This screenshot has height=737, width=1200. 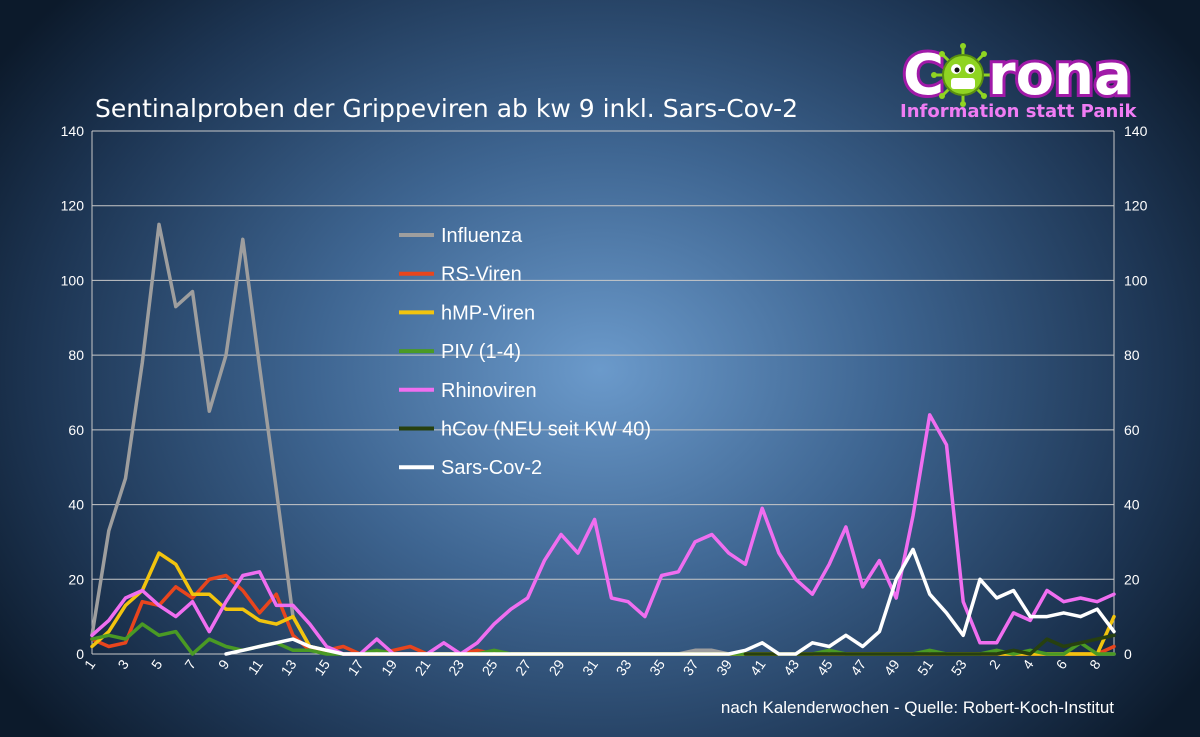 What do you see at coordinates (482, 236) in the screenshot?
I see `legend-label: Influenza` at bounding box center [482, 236].